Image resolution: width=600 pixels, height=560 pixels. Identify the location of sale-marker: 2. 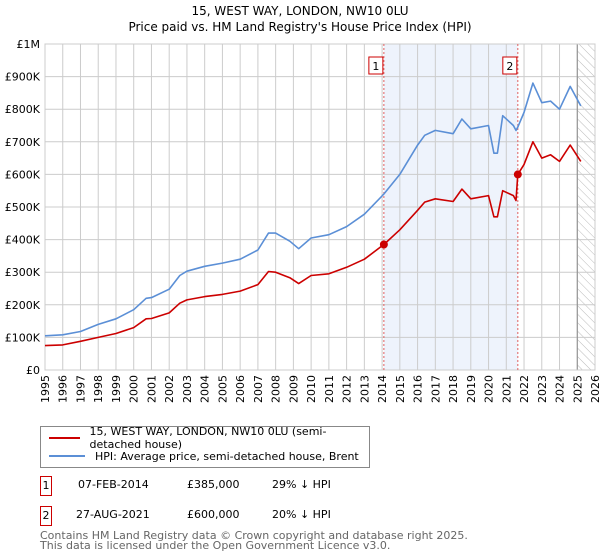
(46, 516).